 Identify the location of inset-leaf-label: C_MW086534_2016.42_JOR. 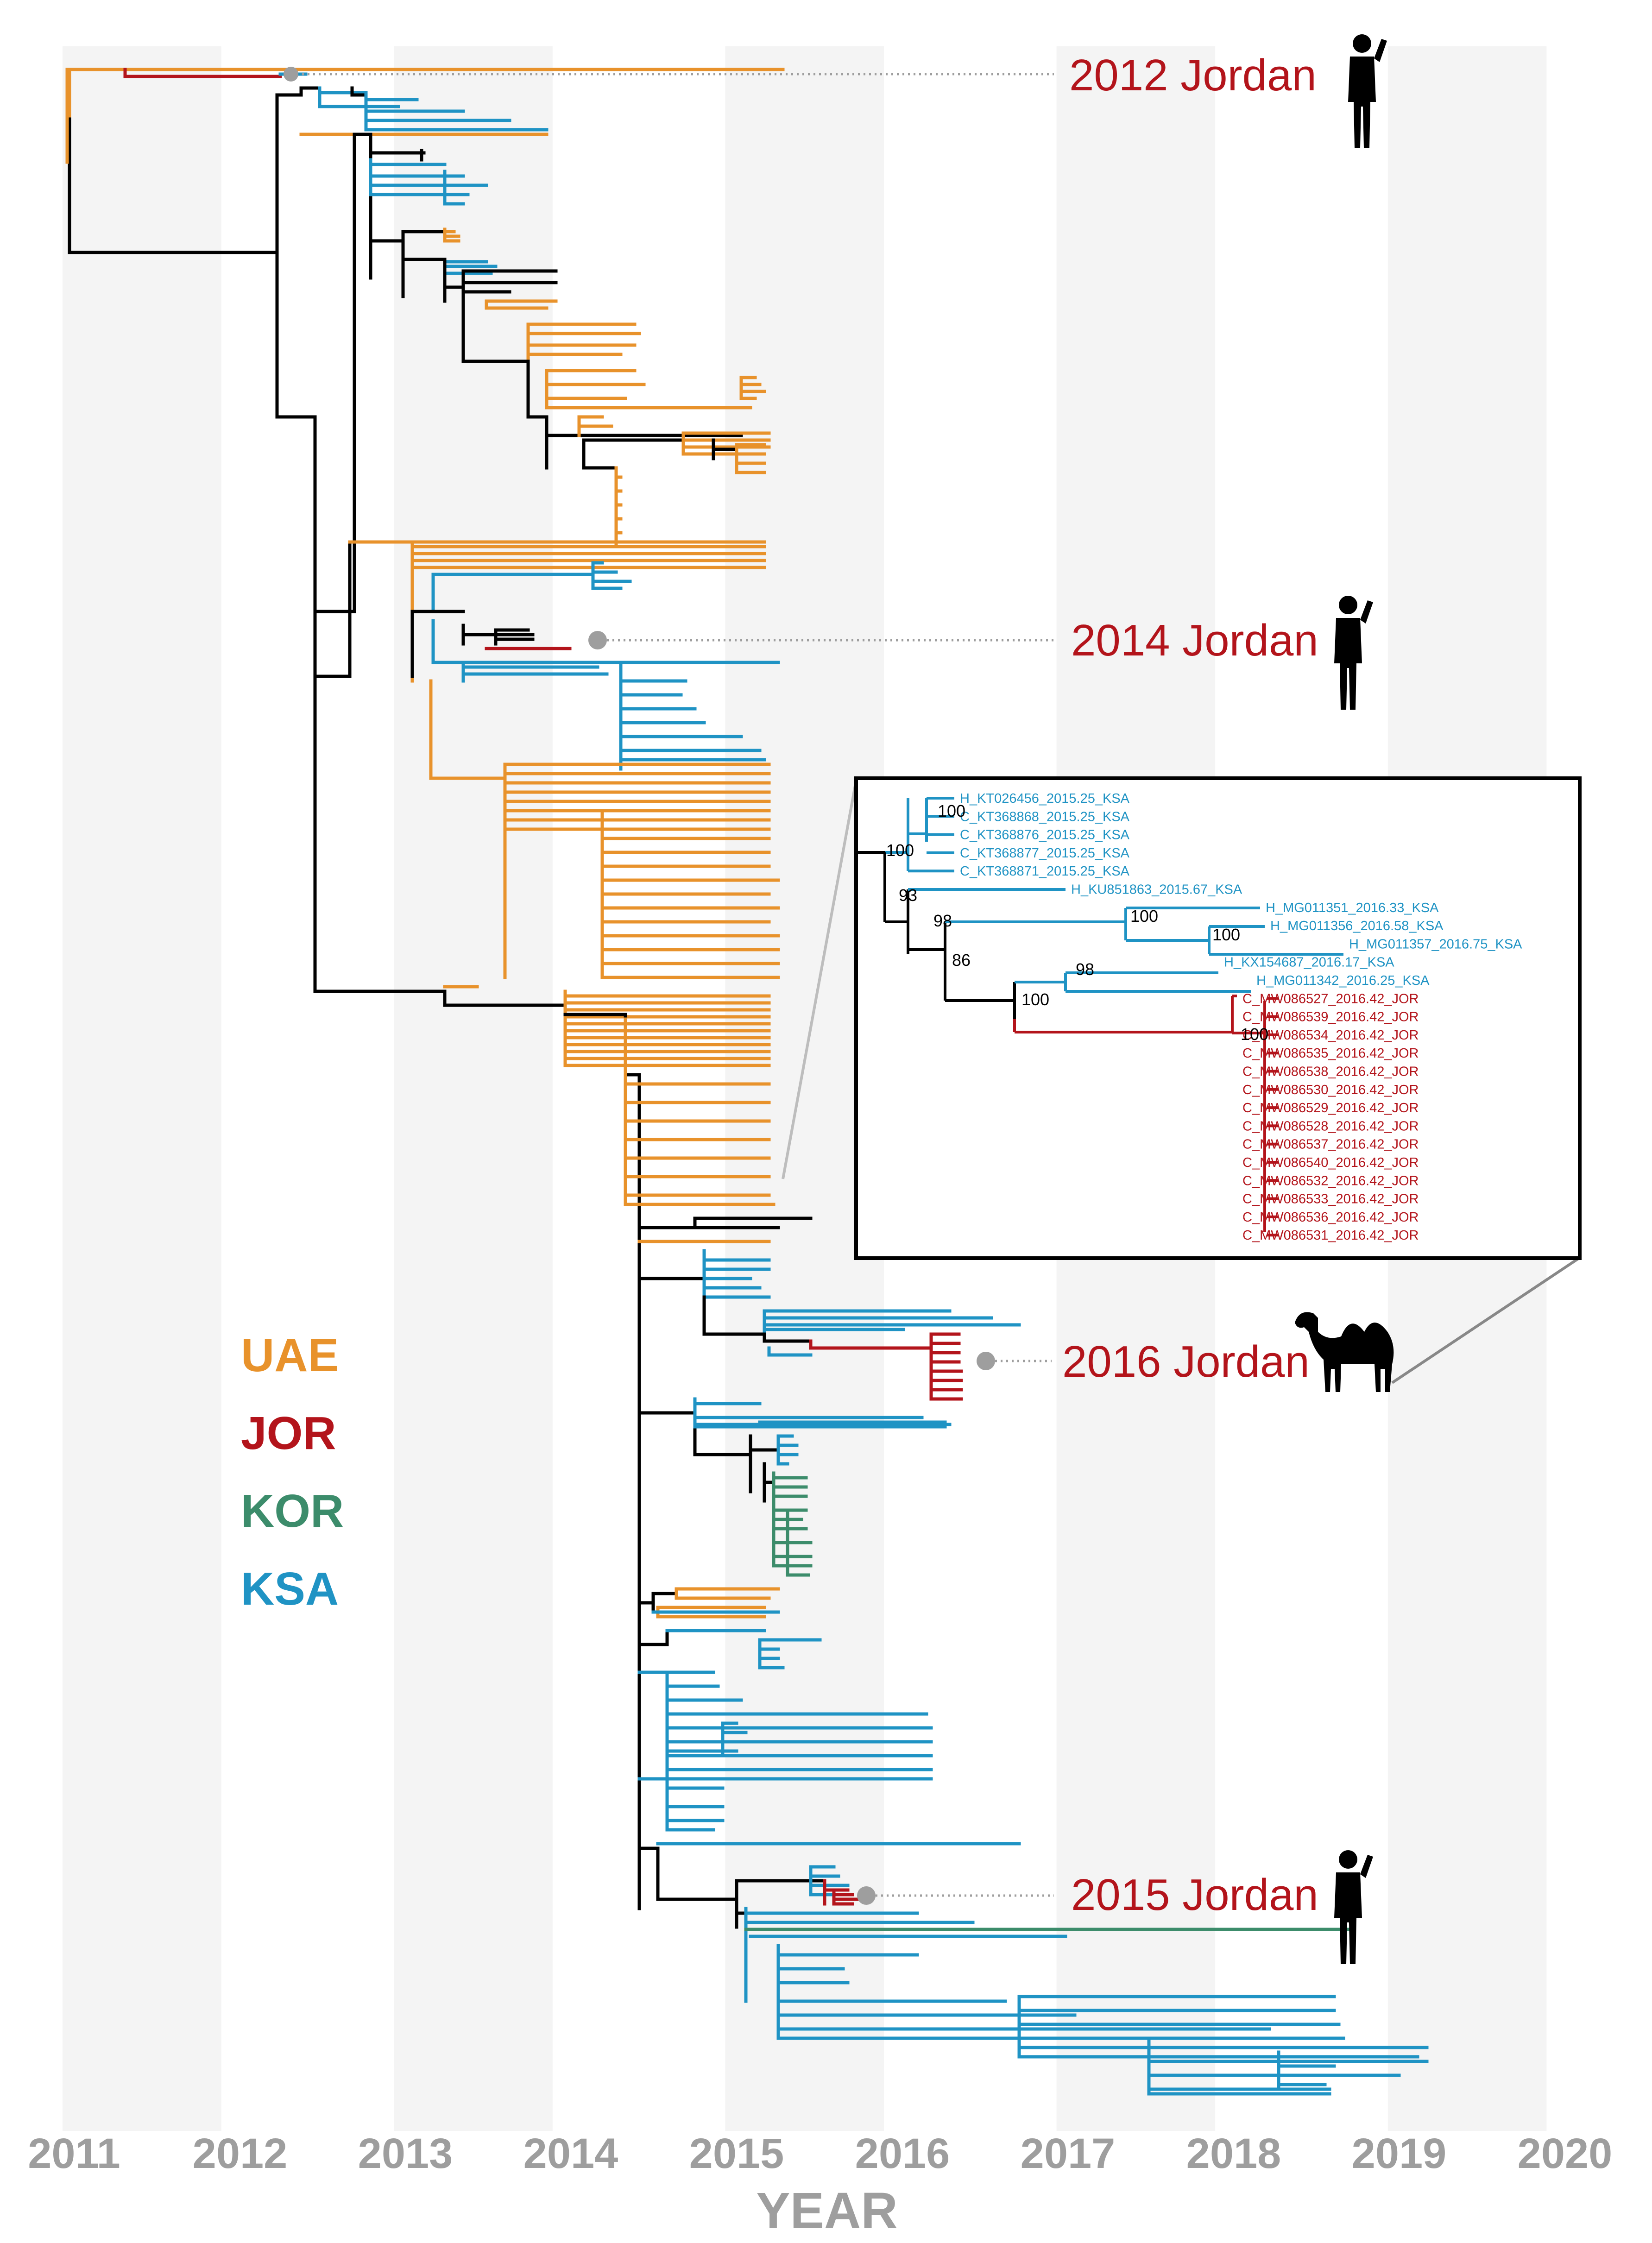
(1331, 1036).